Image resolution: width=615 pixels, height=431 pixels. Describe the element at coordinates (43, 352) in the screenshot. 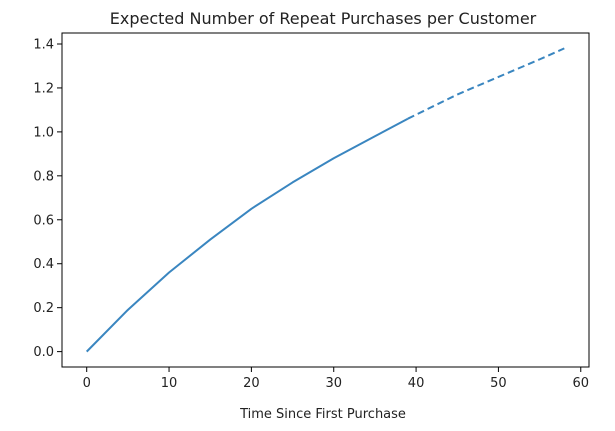

I see `y-tick-label: 0.0` at that location.